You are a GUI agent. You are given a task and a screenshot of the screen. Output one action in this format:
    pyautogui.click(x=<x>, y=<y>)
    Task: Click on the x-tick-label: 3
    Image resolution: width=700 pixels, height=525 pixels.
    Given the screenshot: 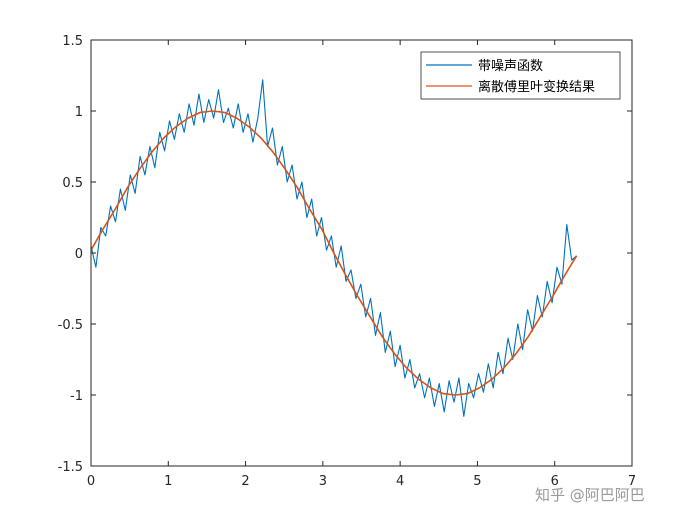 What is the action you would take?
    pyautogui.click(x=323, y=481)
    